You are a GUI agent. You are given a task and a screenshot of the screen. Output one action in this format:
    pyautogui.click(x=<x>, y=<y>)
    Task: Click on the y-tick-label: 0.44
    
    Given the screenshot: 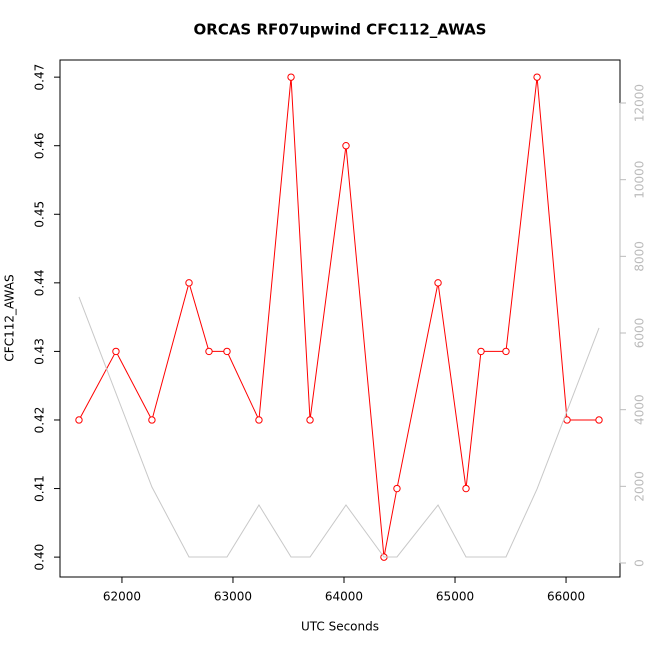 What is the action you would take?
    pyautogui.click(x=40, y=282)
    